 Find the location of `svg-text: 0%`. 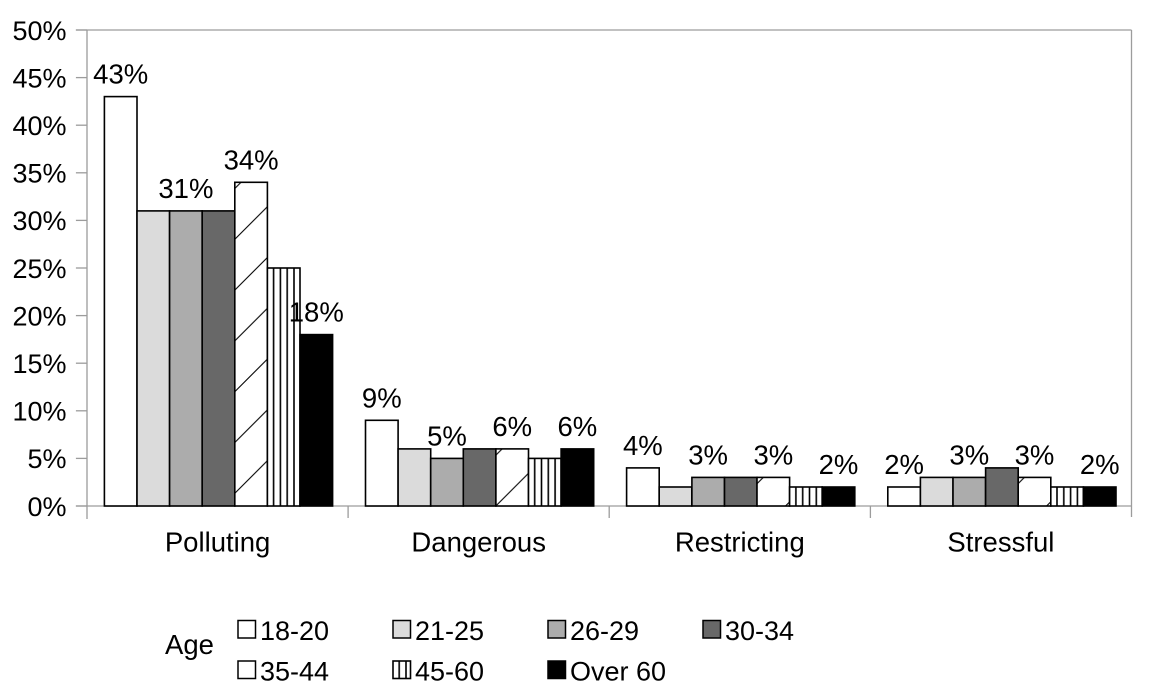

svg-text: 0% is located at coordinates (46, 507).